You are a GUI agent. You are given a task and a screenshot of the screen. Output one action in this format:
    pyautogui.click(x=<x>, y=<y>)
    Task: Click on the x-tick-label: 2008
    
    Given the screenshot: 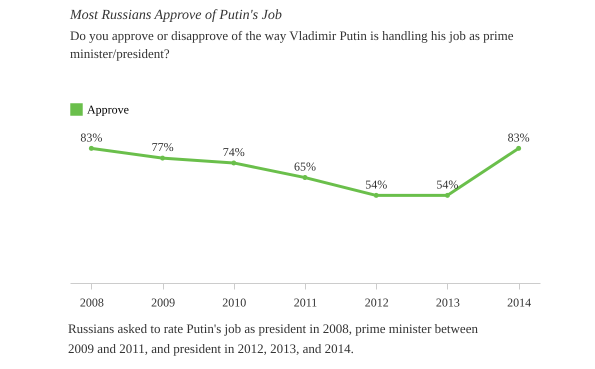 What is the action you would take?
    pyautogui.click(x=92, y=303)
    